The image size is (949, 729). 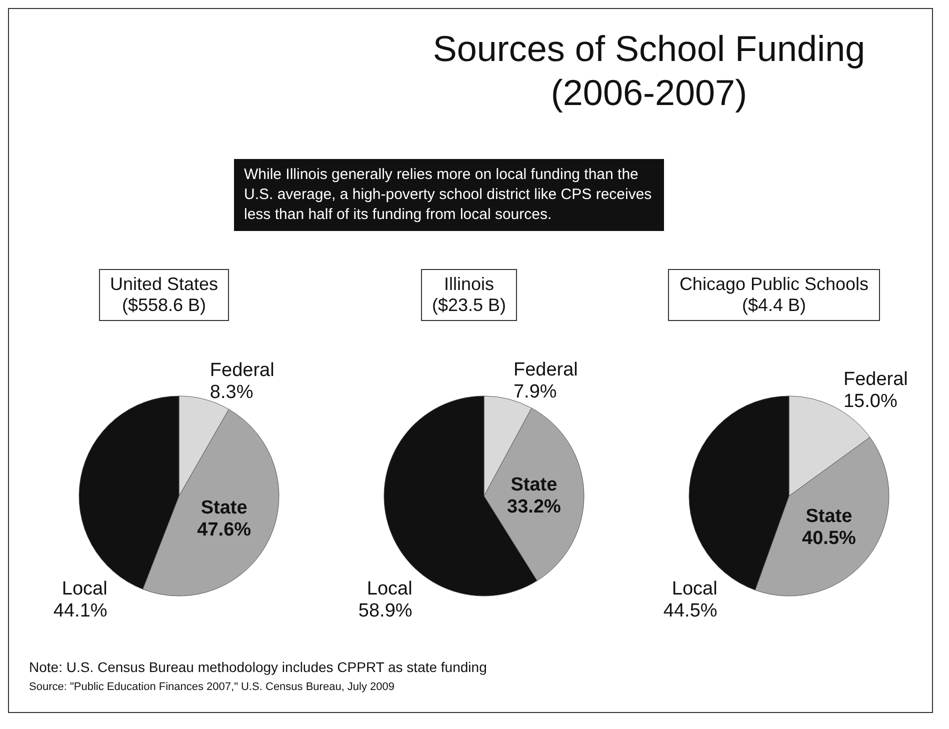 What do you see at coordinates (534, 507) in the screenshot?
I see `data-label: 33.2%` at bounding box center [534, 507].